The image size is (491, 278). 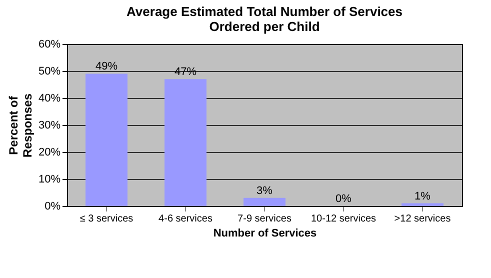 What do you see at coordinates (106, 66) in the screenshot?
I see `data-label: 49%` at bounding box center [106, 66].